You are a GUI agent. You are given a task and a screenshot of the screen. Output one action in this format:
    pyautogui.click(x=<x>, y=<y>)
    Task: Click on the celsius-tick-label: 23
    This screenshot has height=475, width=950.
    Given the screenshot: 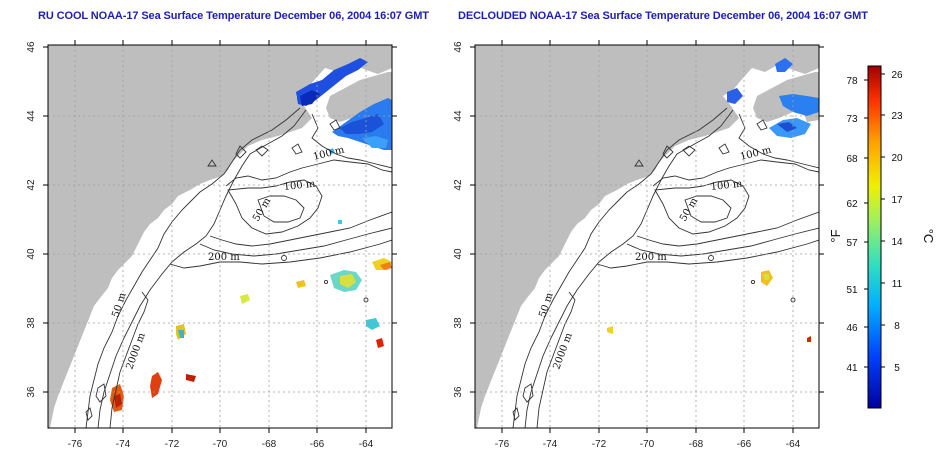 What is the action you would take?
    pyautogui.click(x=897, y=116)
    